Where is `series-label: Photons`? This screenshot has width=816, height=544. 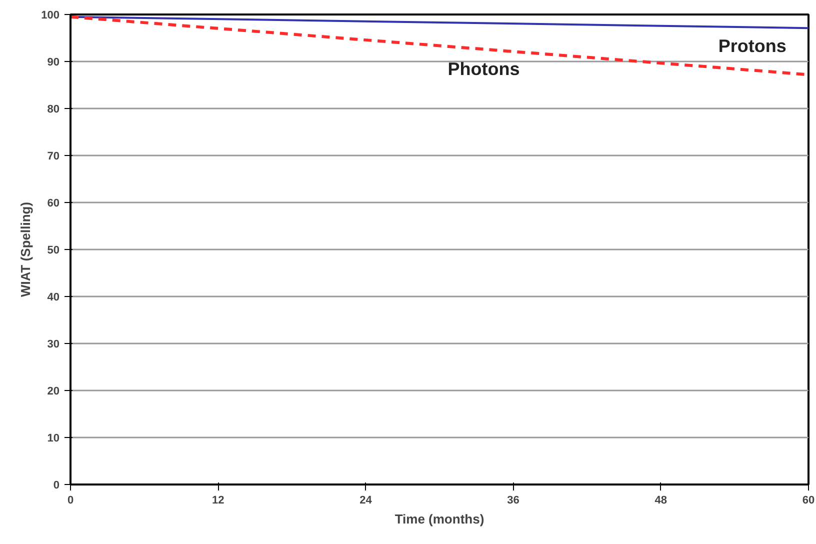
series-label: Photons is located at coordinates (484, 69).